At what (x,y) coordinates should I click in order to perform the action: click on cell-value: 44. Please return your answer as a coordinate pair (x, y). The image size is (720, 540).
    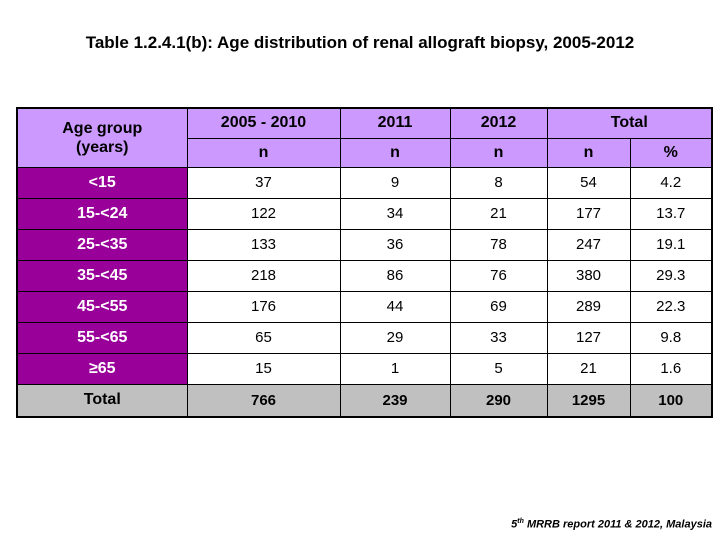
    Looking at the image, I should click on (395, 306).